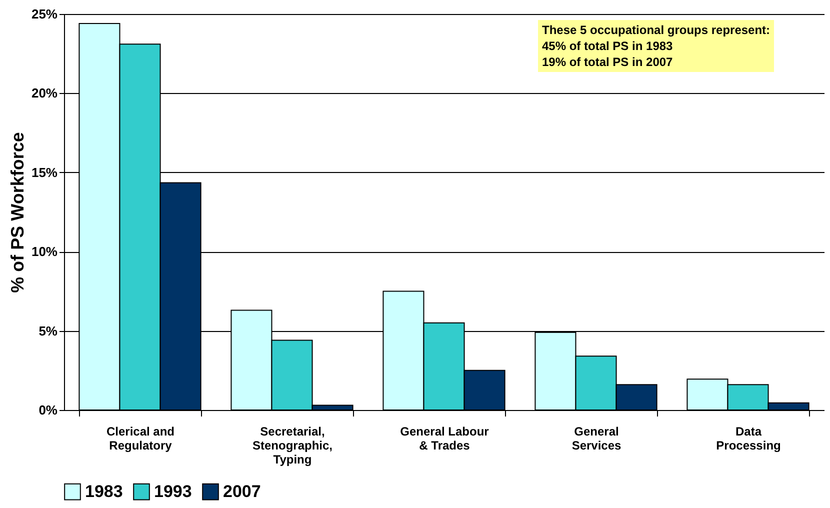  What do you see at coordinates (44, 172) in the screenshot?
I see `y-tick-label: 15%` at bounding box center [44, 172].